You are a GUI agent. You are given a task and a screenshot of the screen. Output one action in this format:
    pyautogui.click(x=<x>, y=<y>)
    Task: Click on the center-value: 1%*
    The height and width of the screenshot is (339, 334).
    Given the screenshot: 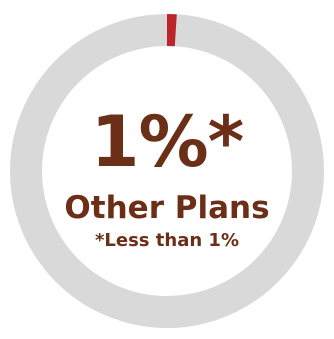 What is the action you would take?
    pyautogui.click(x=167, y=142)
    